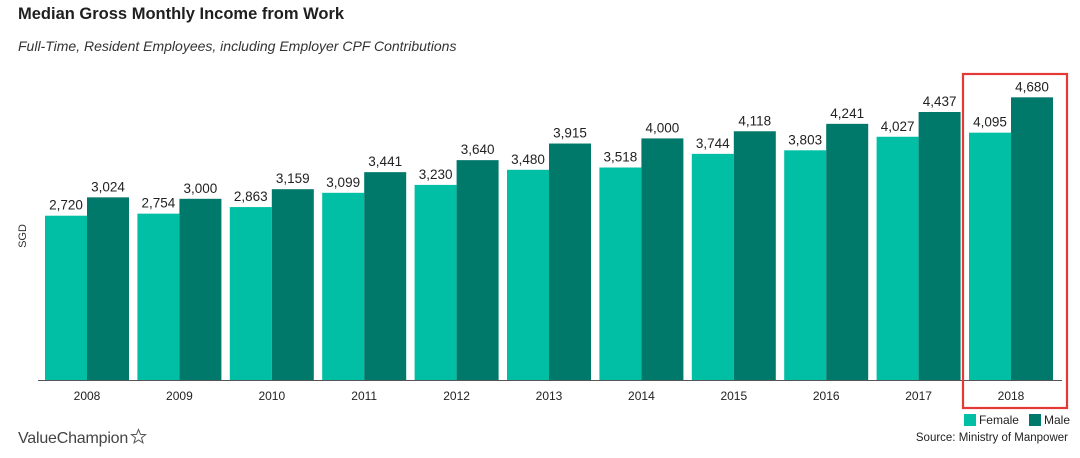 Image resolution: width=1080 pixels, height=458 pixels. I want to click on brand-logo: ValueChampion, so click(83, 439).